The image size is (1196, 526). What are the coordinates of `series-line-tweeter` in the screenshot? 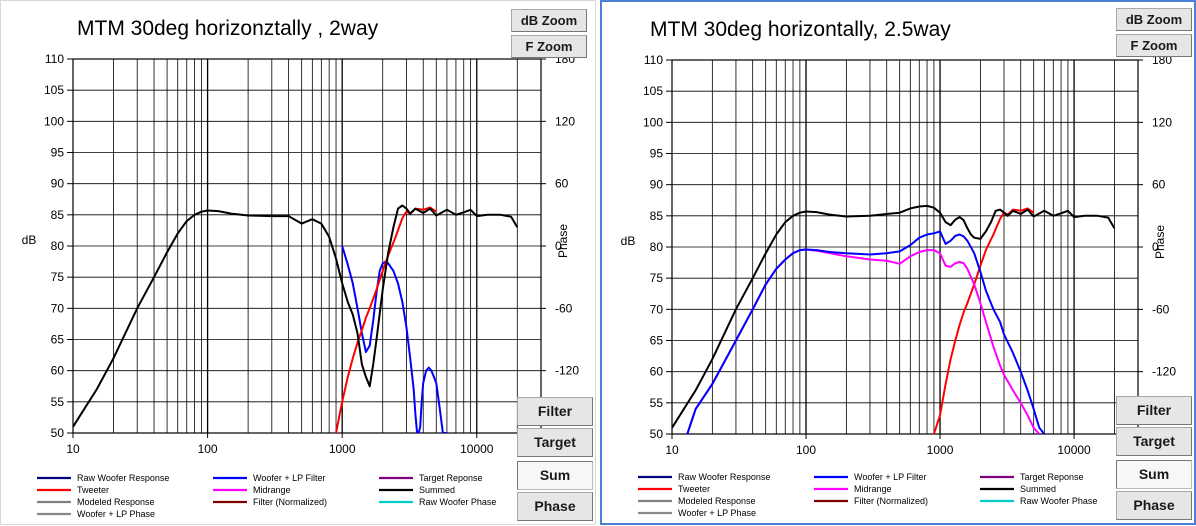 It's located at (983, 320).